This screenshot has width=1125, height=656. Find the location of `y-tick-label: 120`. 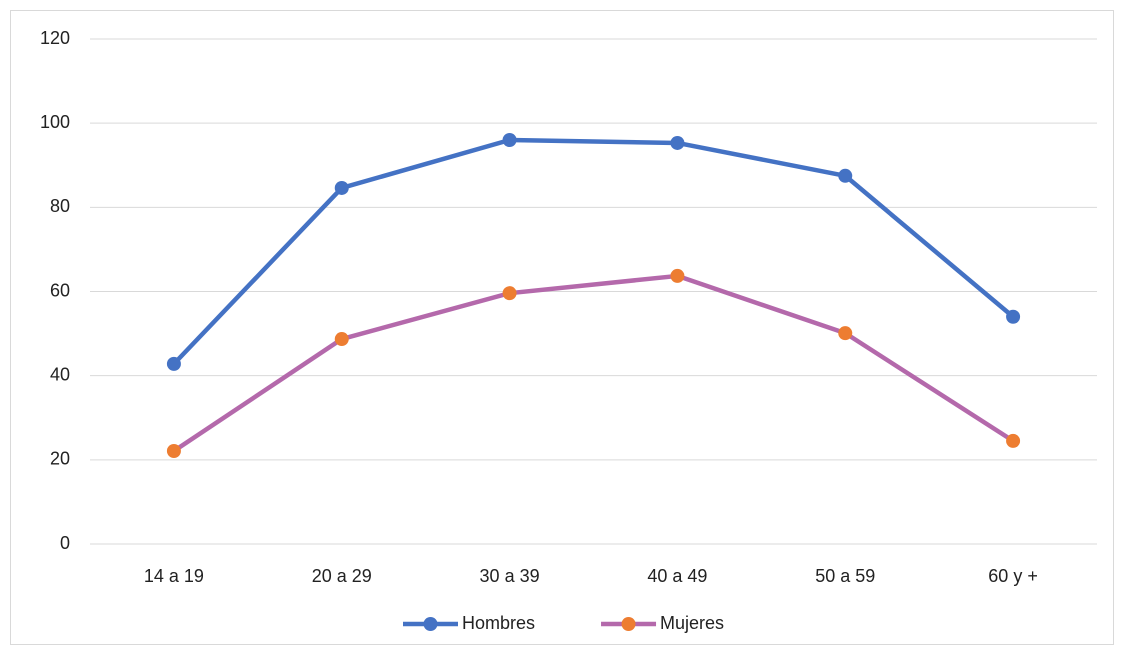

y-tick-label: 120 is located at coordinates (55, 38).